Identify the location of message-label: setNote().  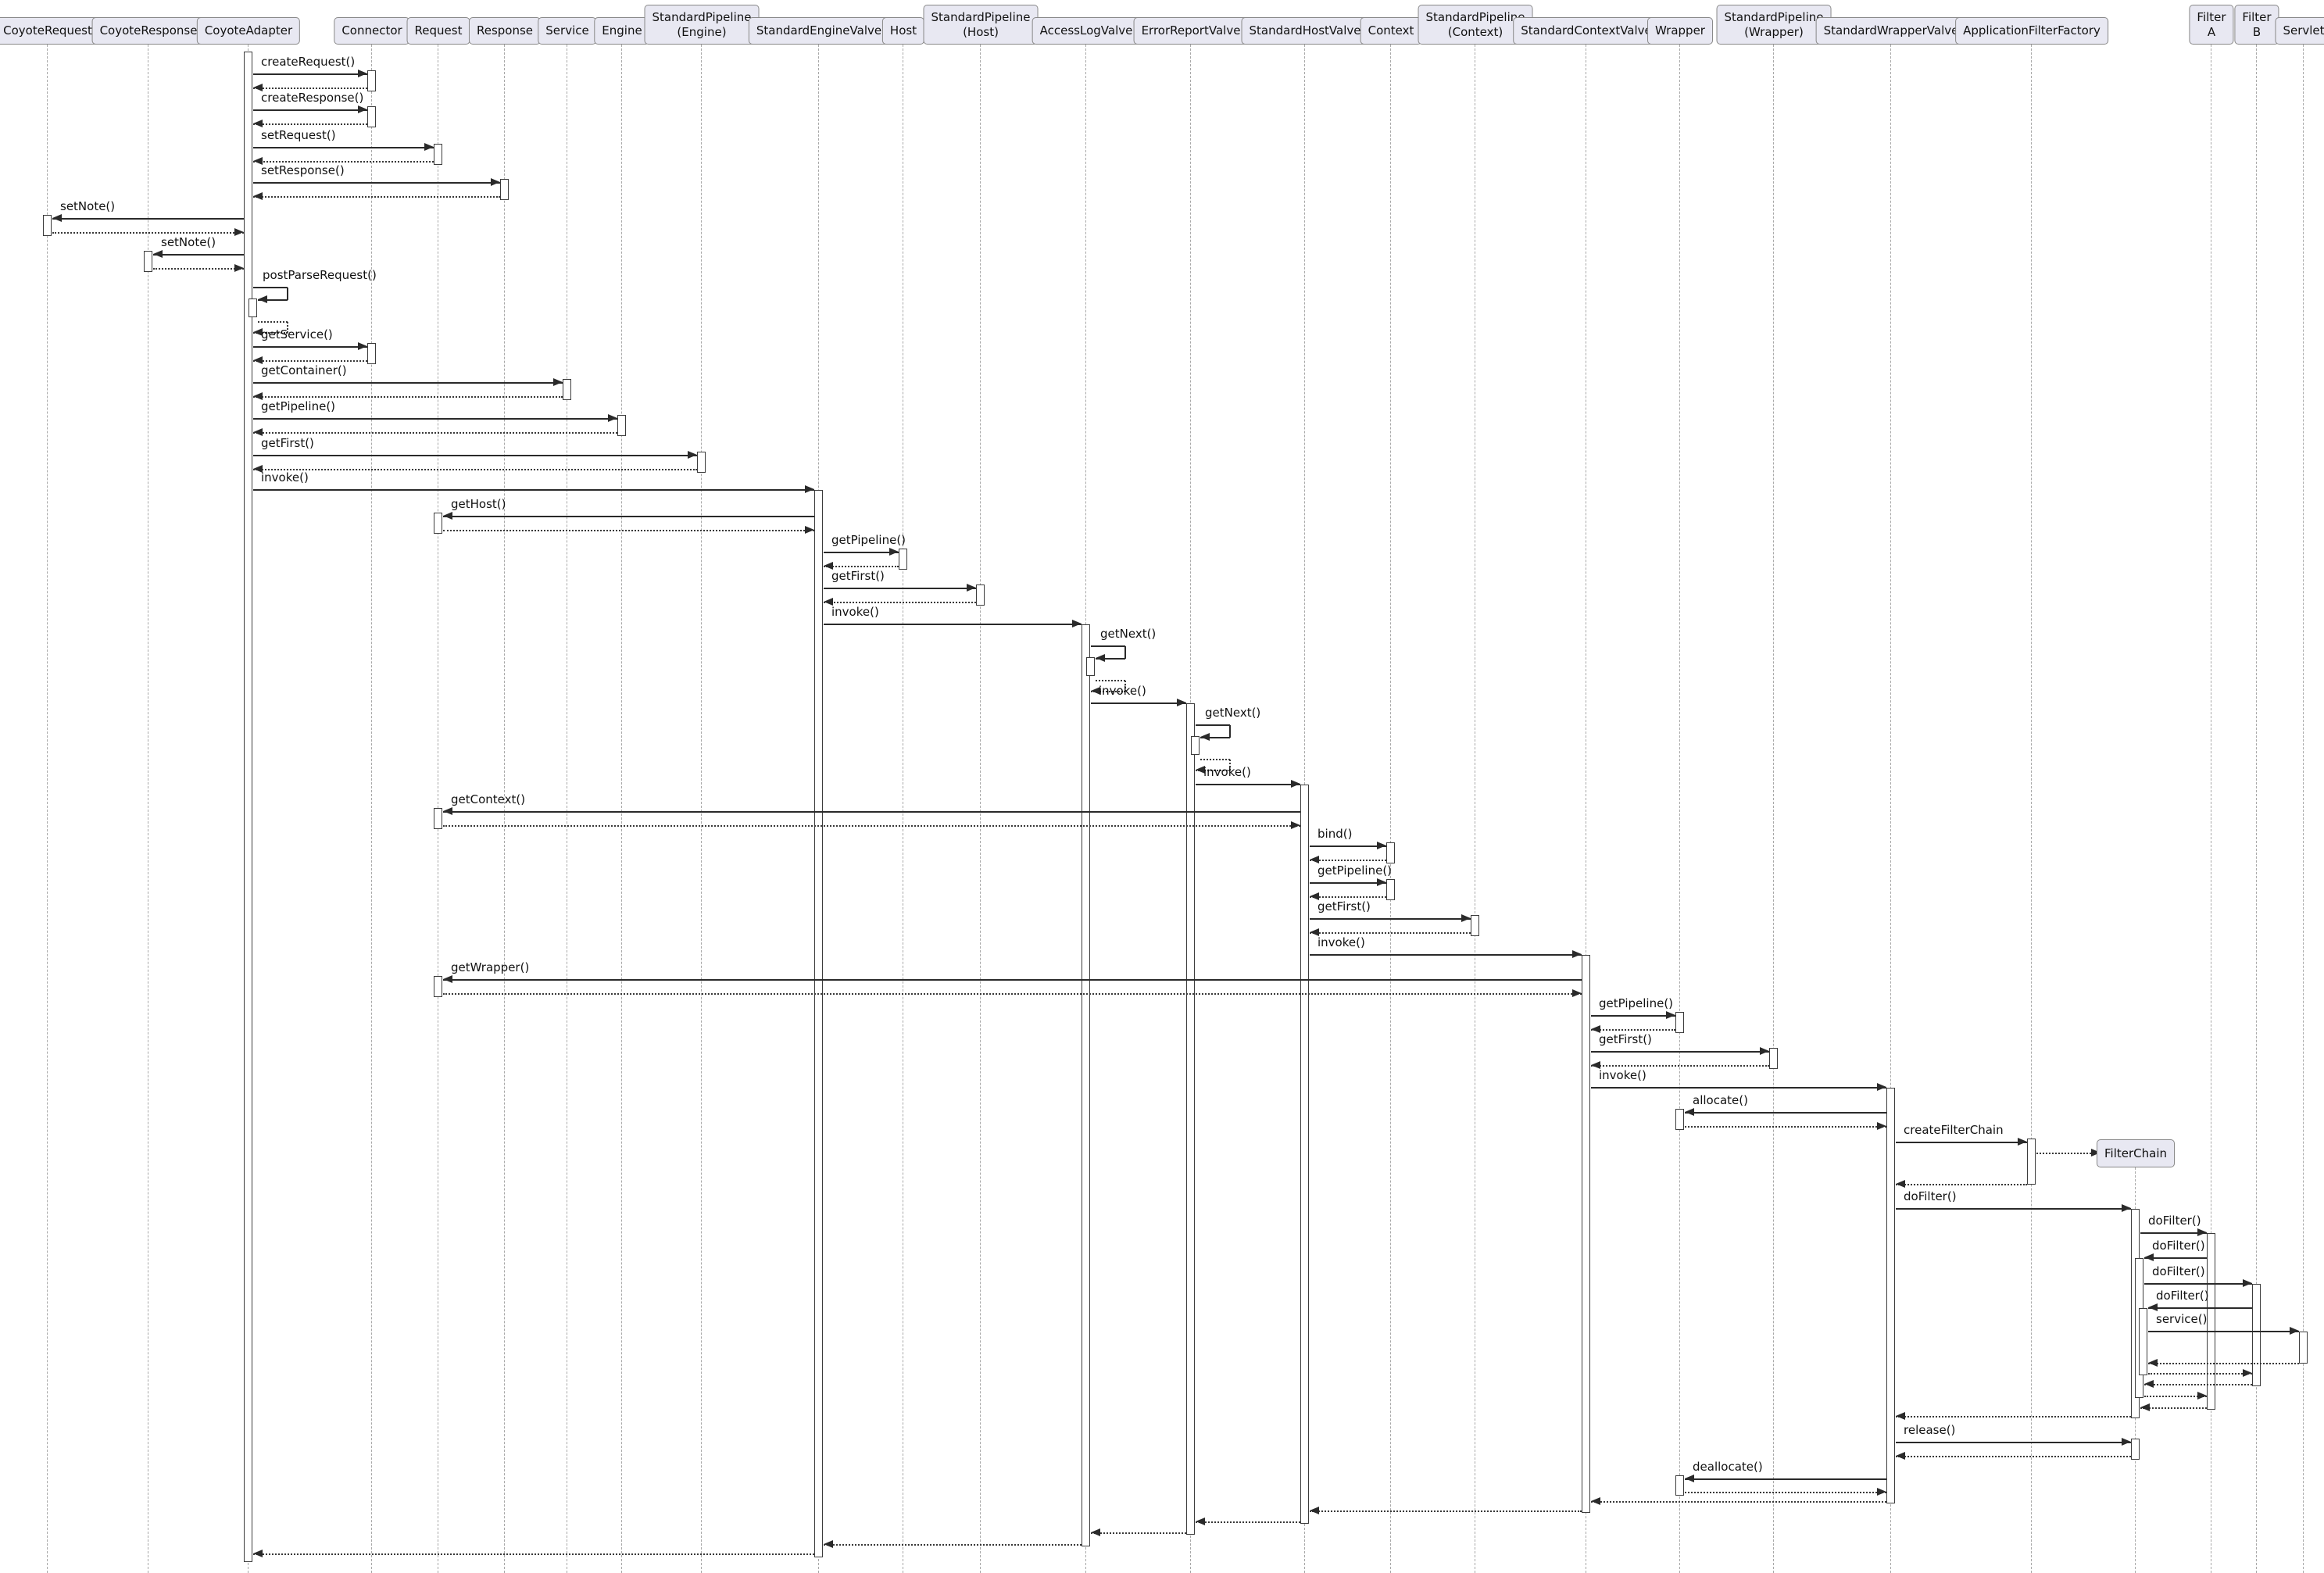
(188, 242).